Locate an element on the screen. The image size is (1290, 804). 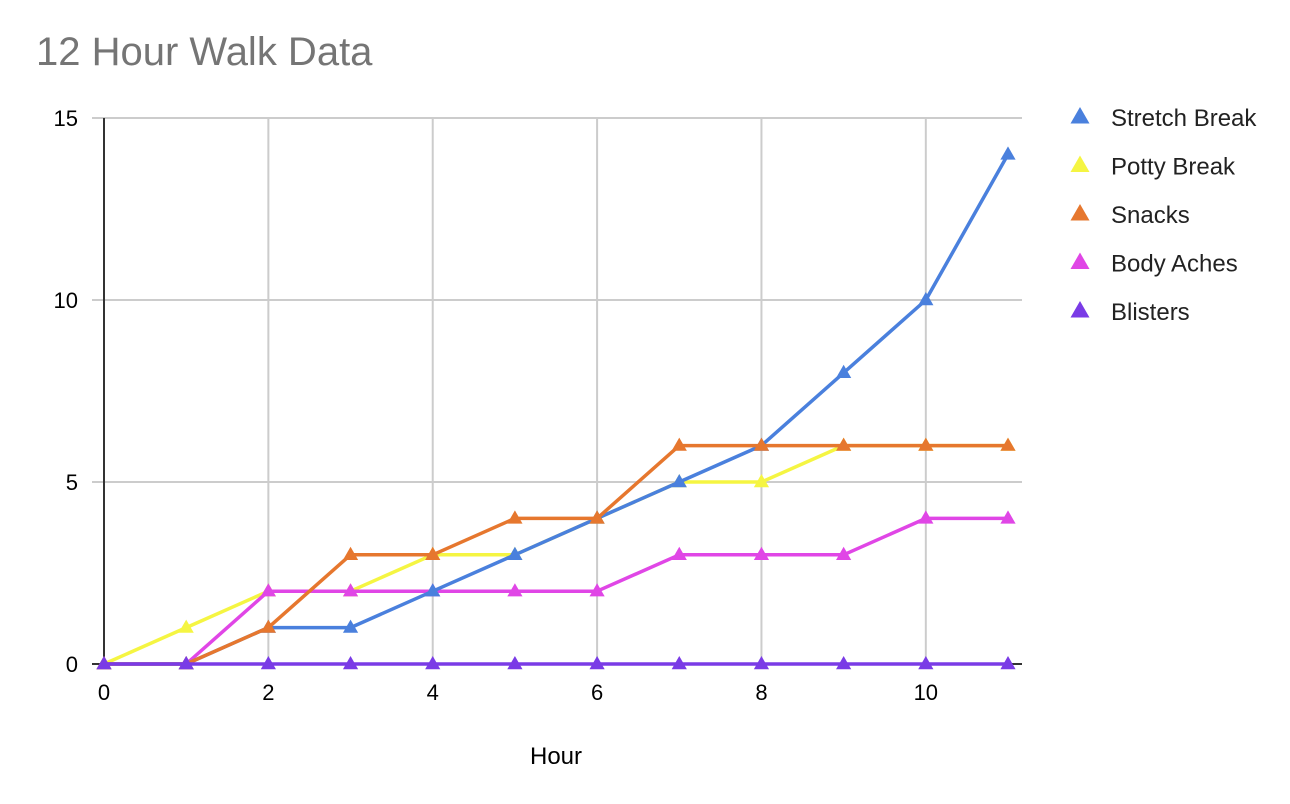
x-axis-title: Hour is located at coordinates (556, 756).